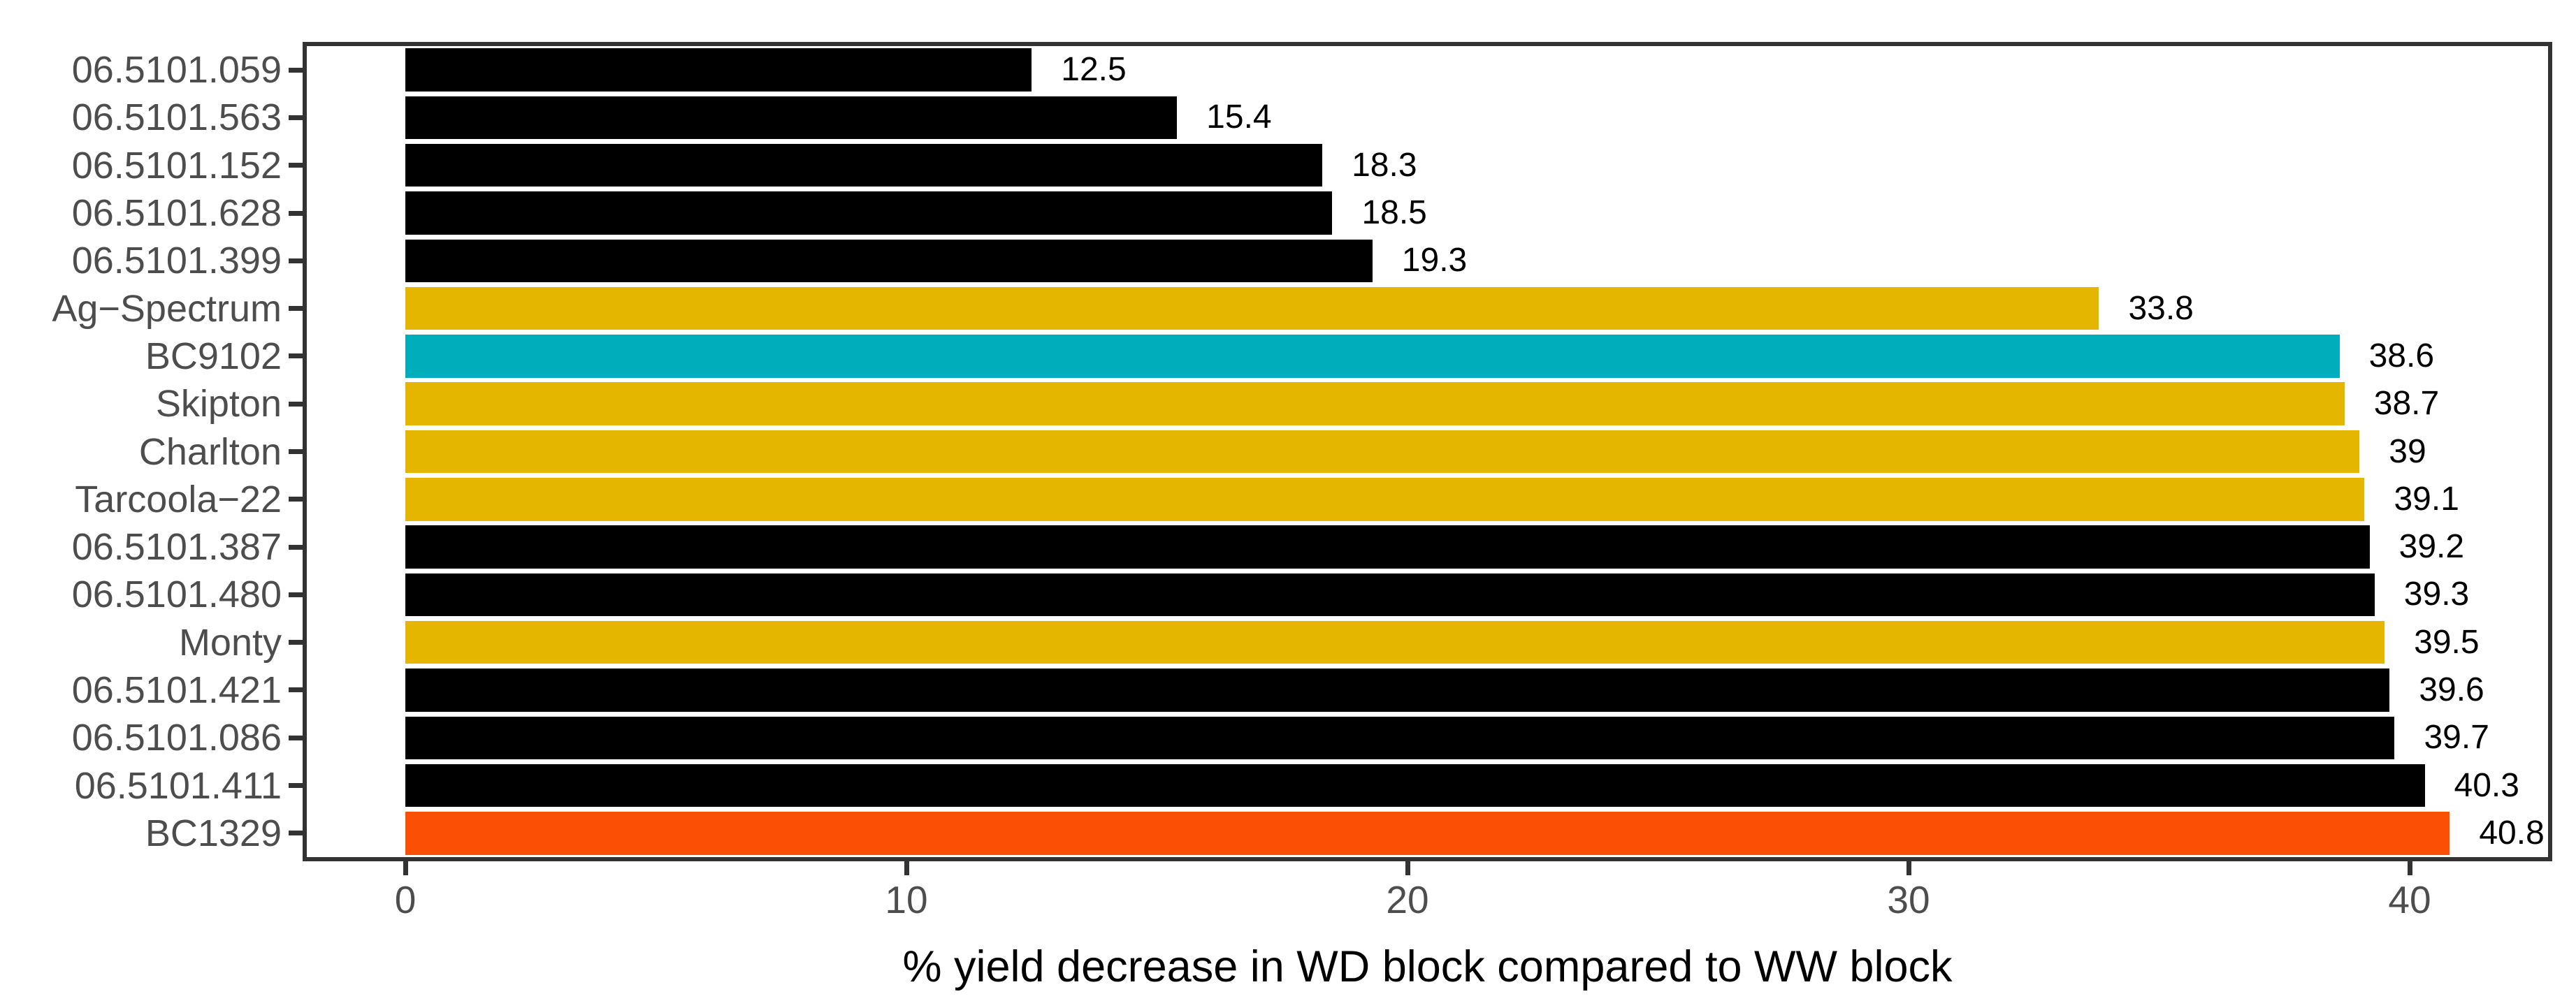  What do you see at coordinates (213, 356) in the screenshot?
I see `y-axis-label: BC9102` at bounding box center [213, 356].